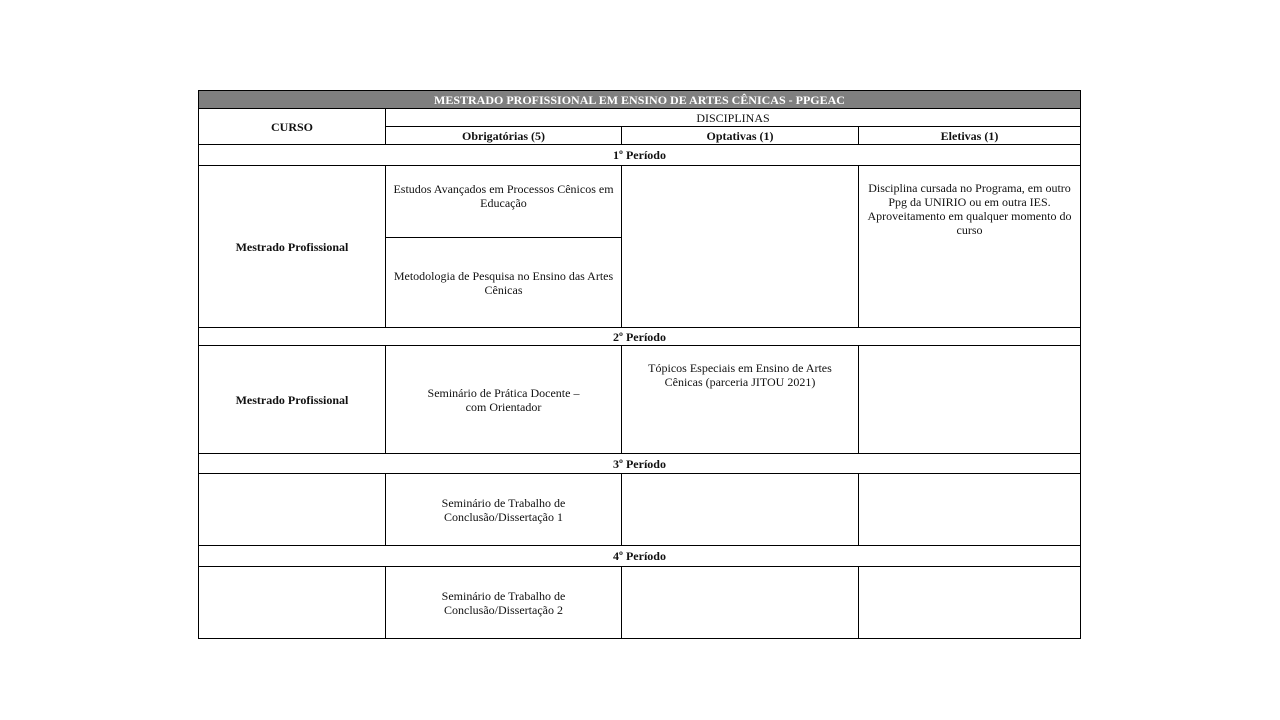 The image size is (1280, 720). What do you see at coordinates (503, 135) in the screenshot?
I see `header-obrigatorias: Obrigatórias (5)` at bounding box center [503, 135].